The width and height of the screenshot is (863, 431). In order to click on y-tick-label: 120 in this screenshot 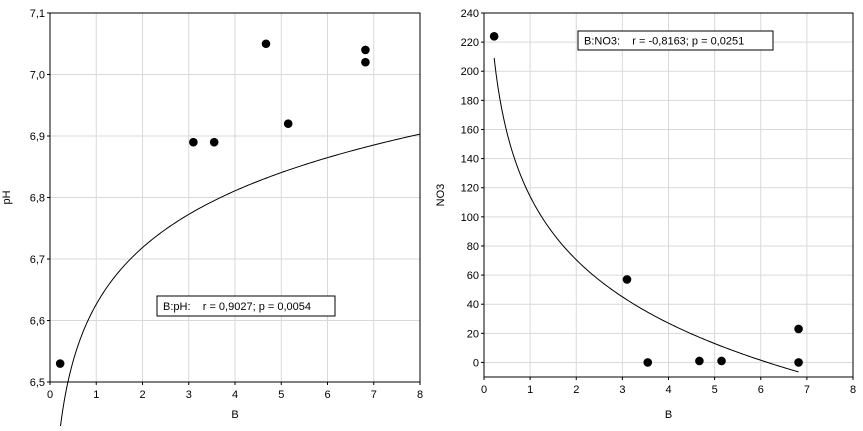, I will do `click(470, 189)`.